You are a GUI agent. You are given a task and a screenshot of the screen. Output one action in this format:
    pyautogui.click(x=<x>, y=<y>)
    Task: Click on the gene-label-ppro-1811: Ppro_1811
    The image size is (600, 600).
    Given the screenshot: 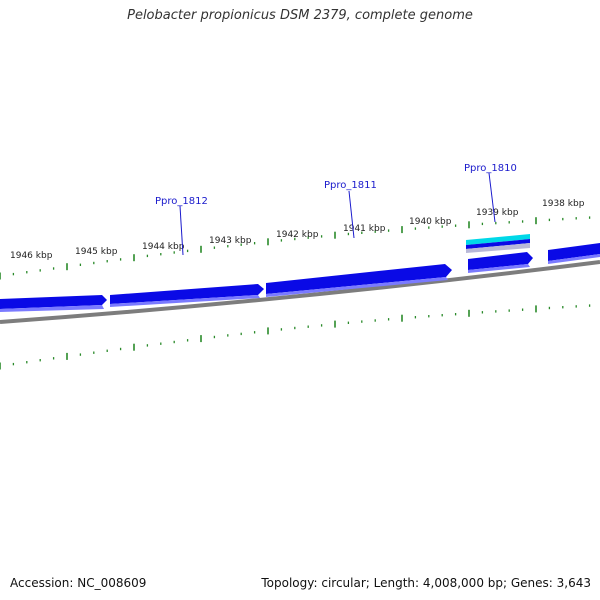 What is the action you would take?
    pyautogui.click(x=350, y=185)
    